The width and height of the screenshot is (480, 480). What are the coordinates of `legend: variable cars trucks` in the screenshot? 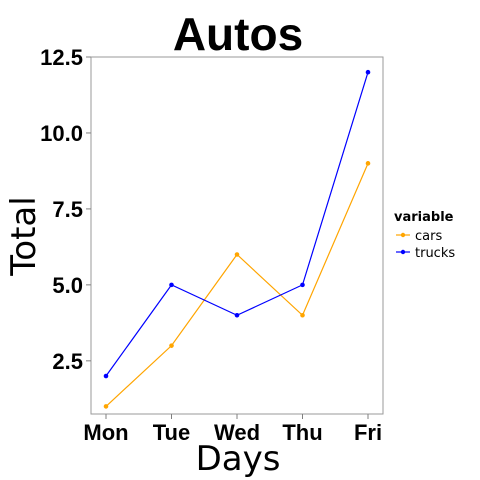 It's located at (424, 235).